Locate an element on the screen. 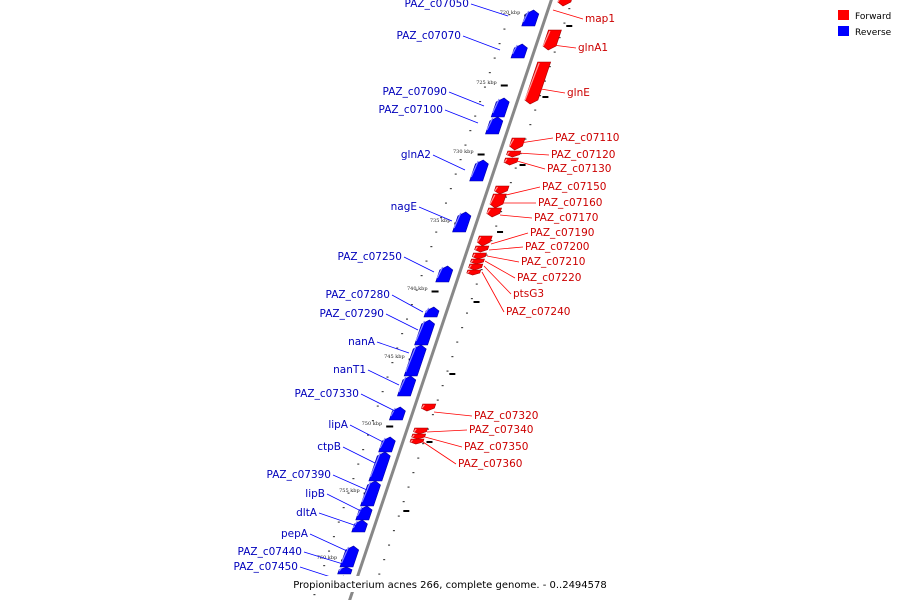 The width and height of the screenshot is (900, 600). gene-label-PAZ_c07240: PAZ_c07240 is located at coordinates (538, 312).